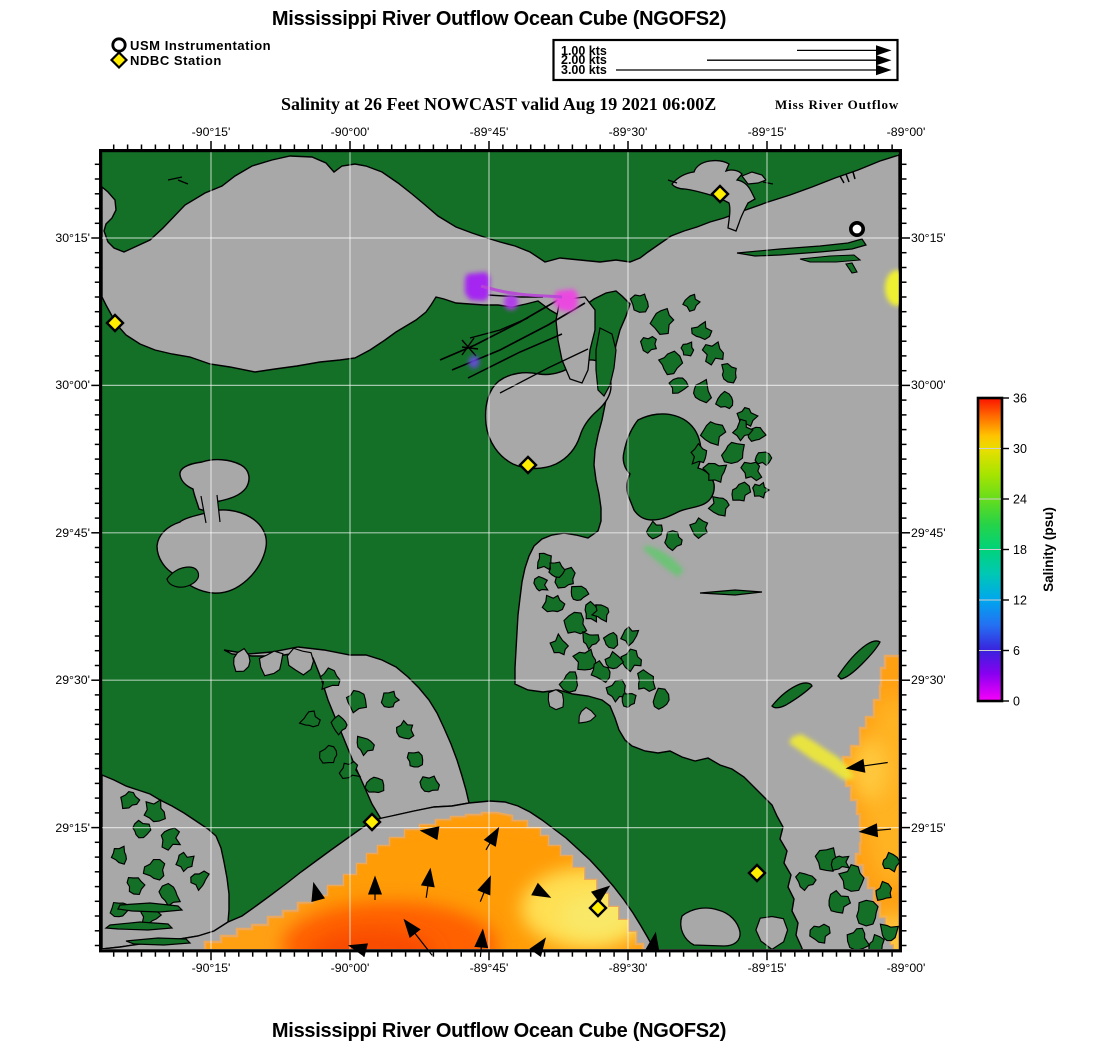  Describe the element at coordinates (1020, 601) in the screenshot. I see `svg-text: 12` at that location.